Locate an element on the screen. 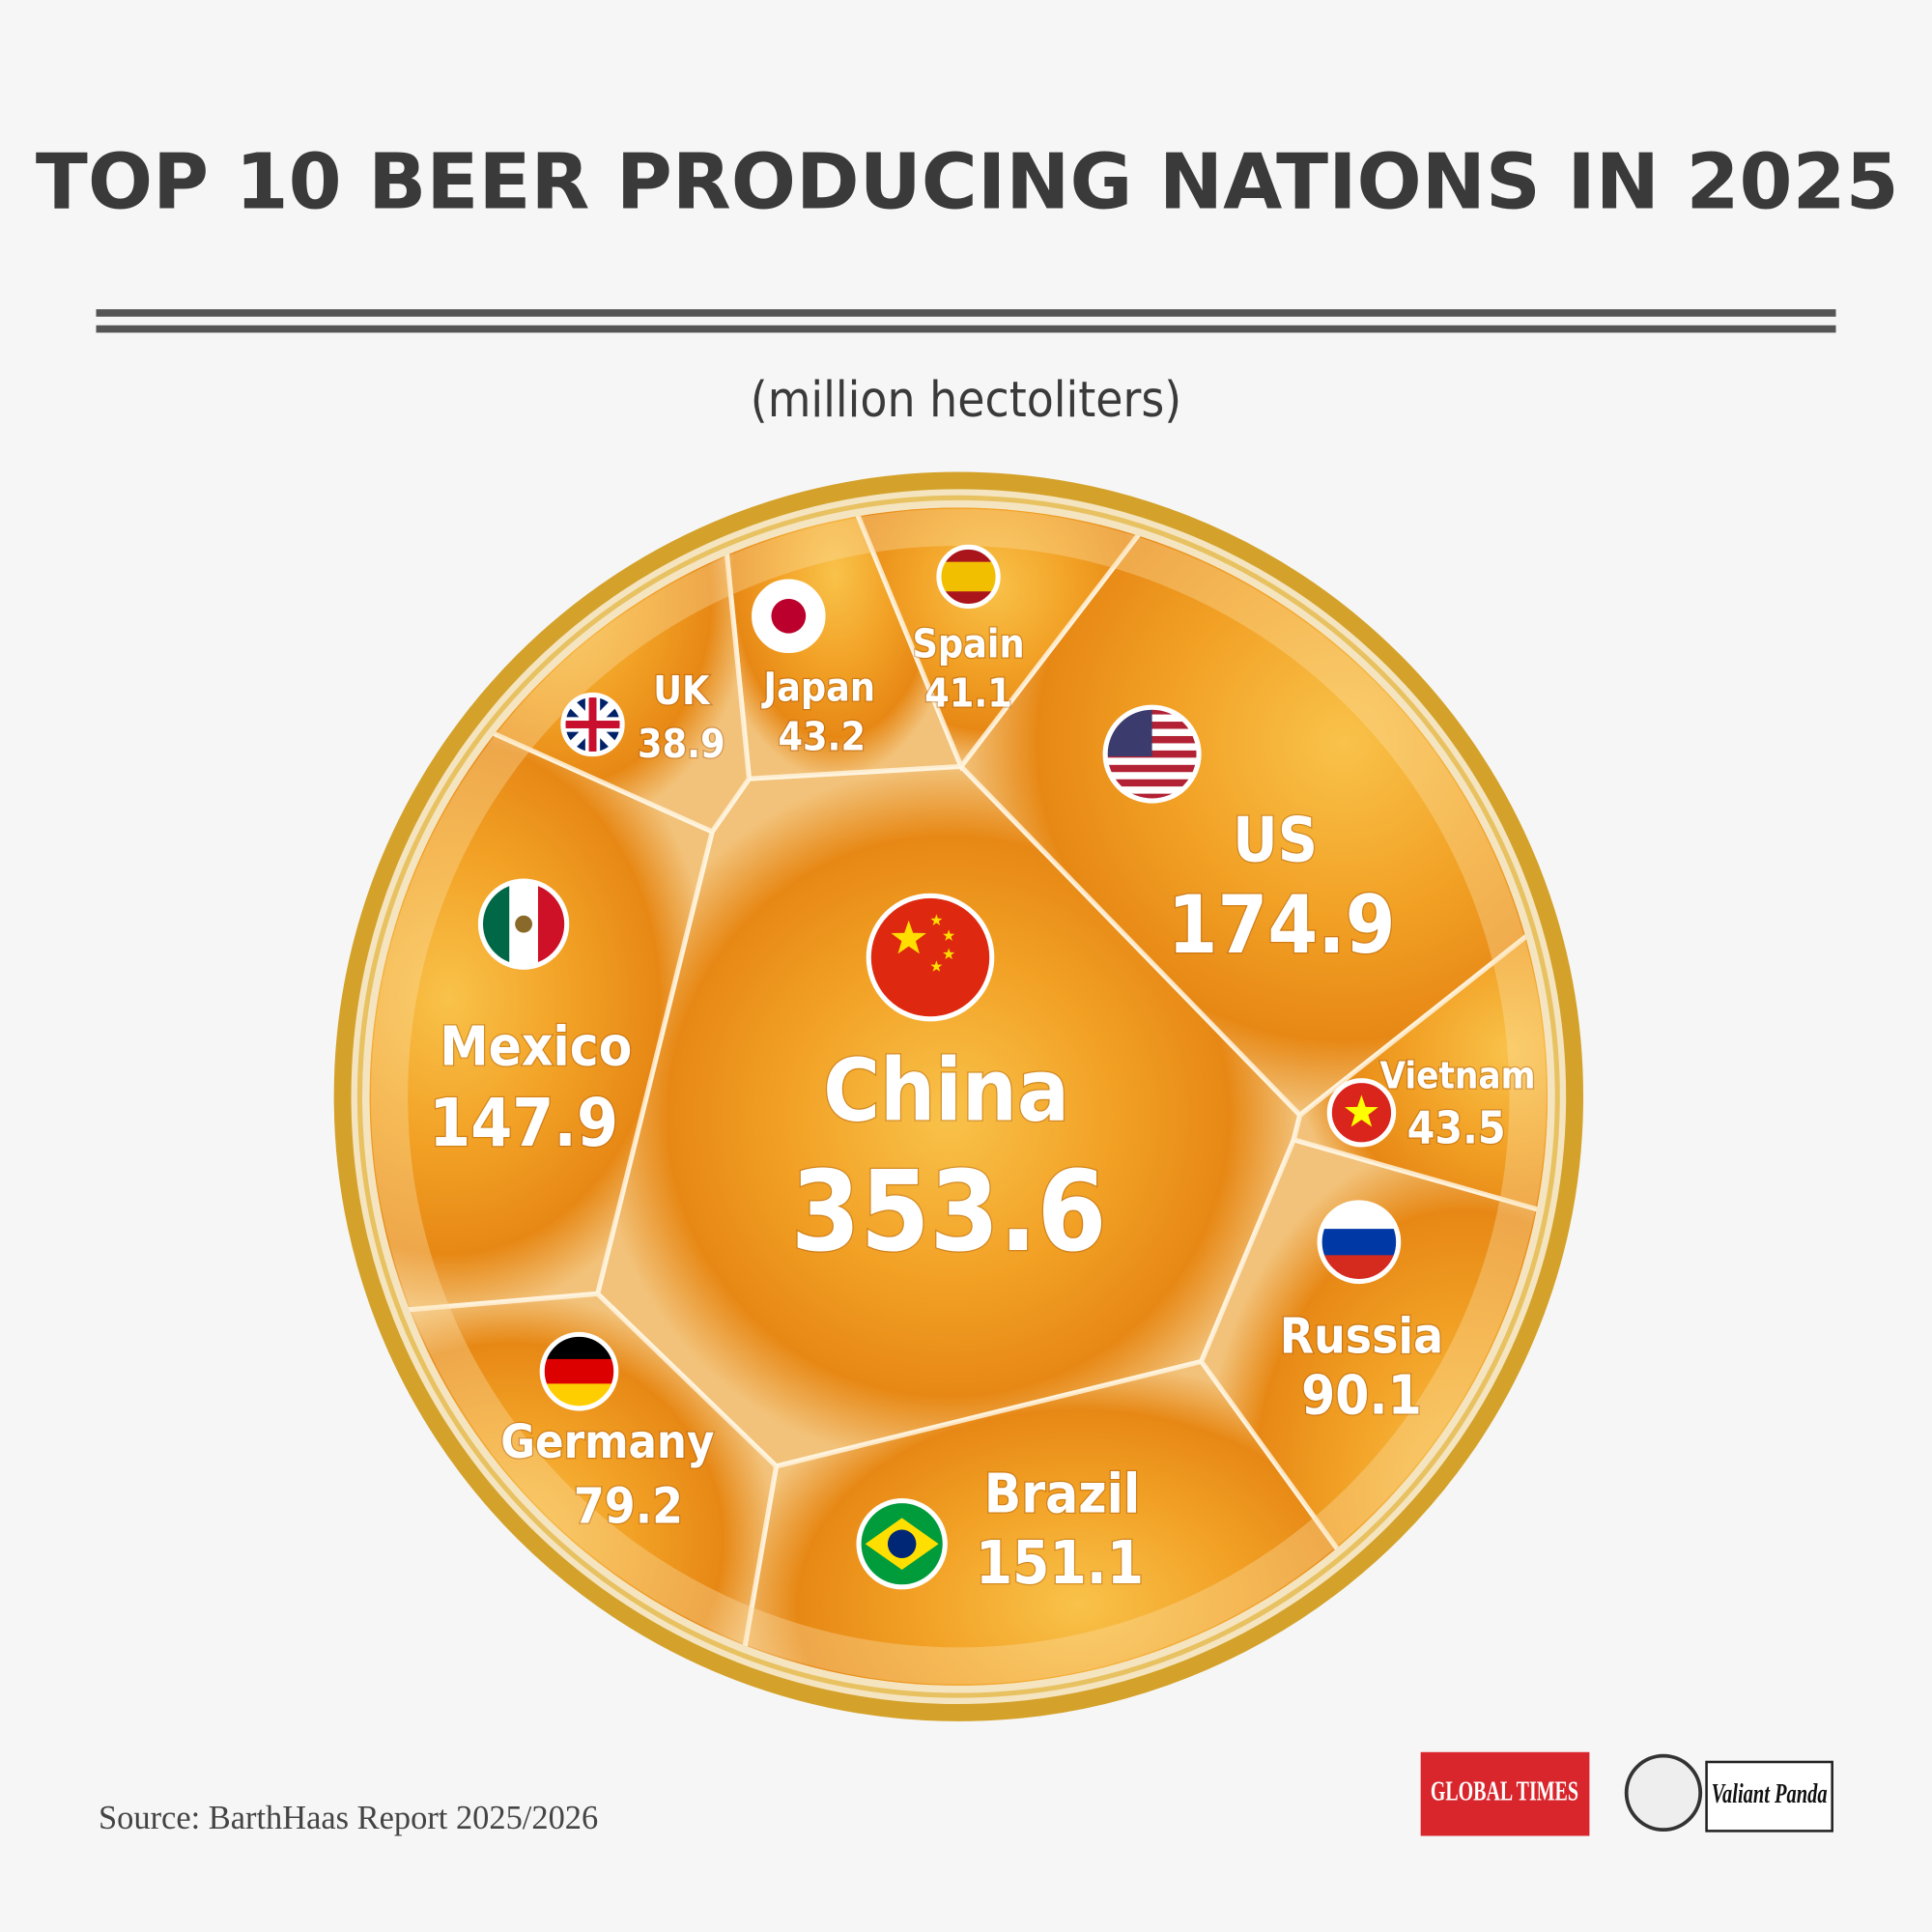 This screenshot has height=1932, width=1932. value-label: 174.9 is located at coordinates (1282, 925).